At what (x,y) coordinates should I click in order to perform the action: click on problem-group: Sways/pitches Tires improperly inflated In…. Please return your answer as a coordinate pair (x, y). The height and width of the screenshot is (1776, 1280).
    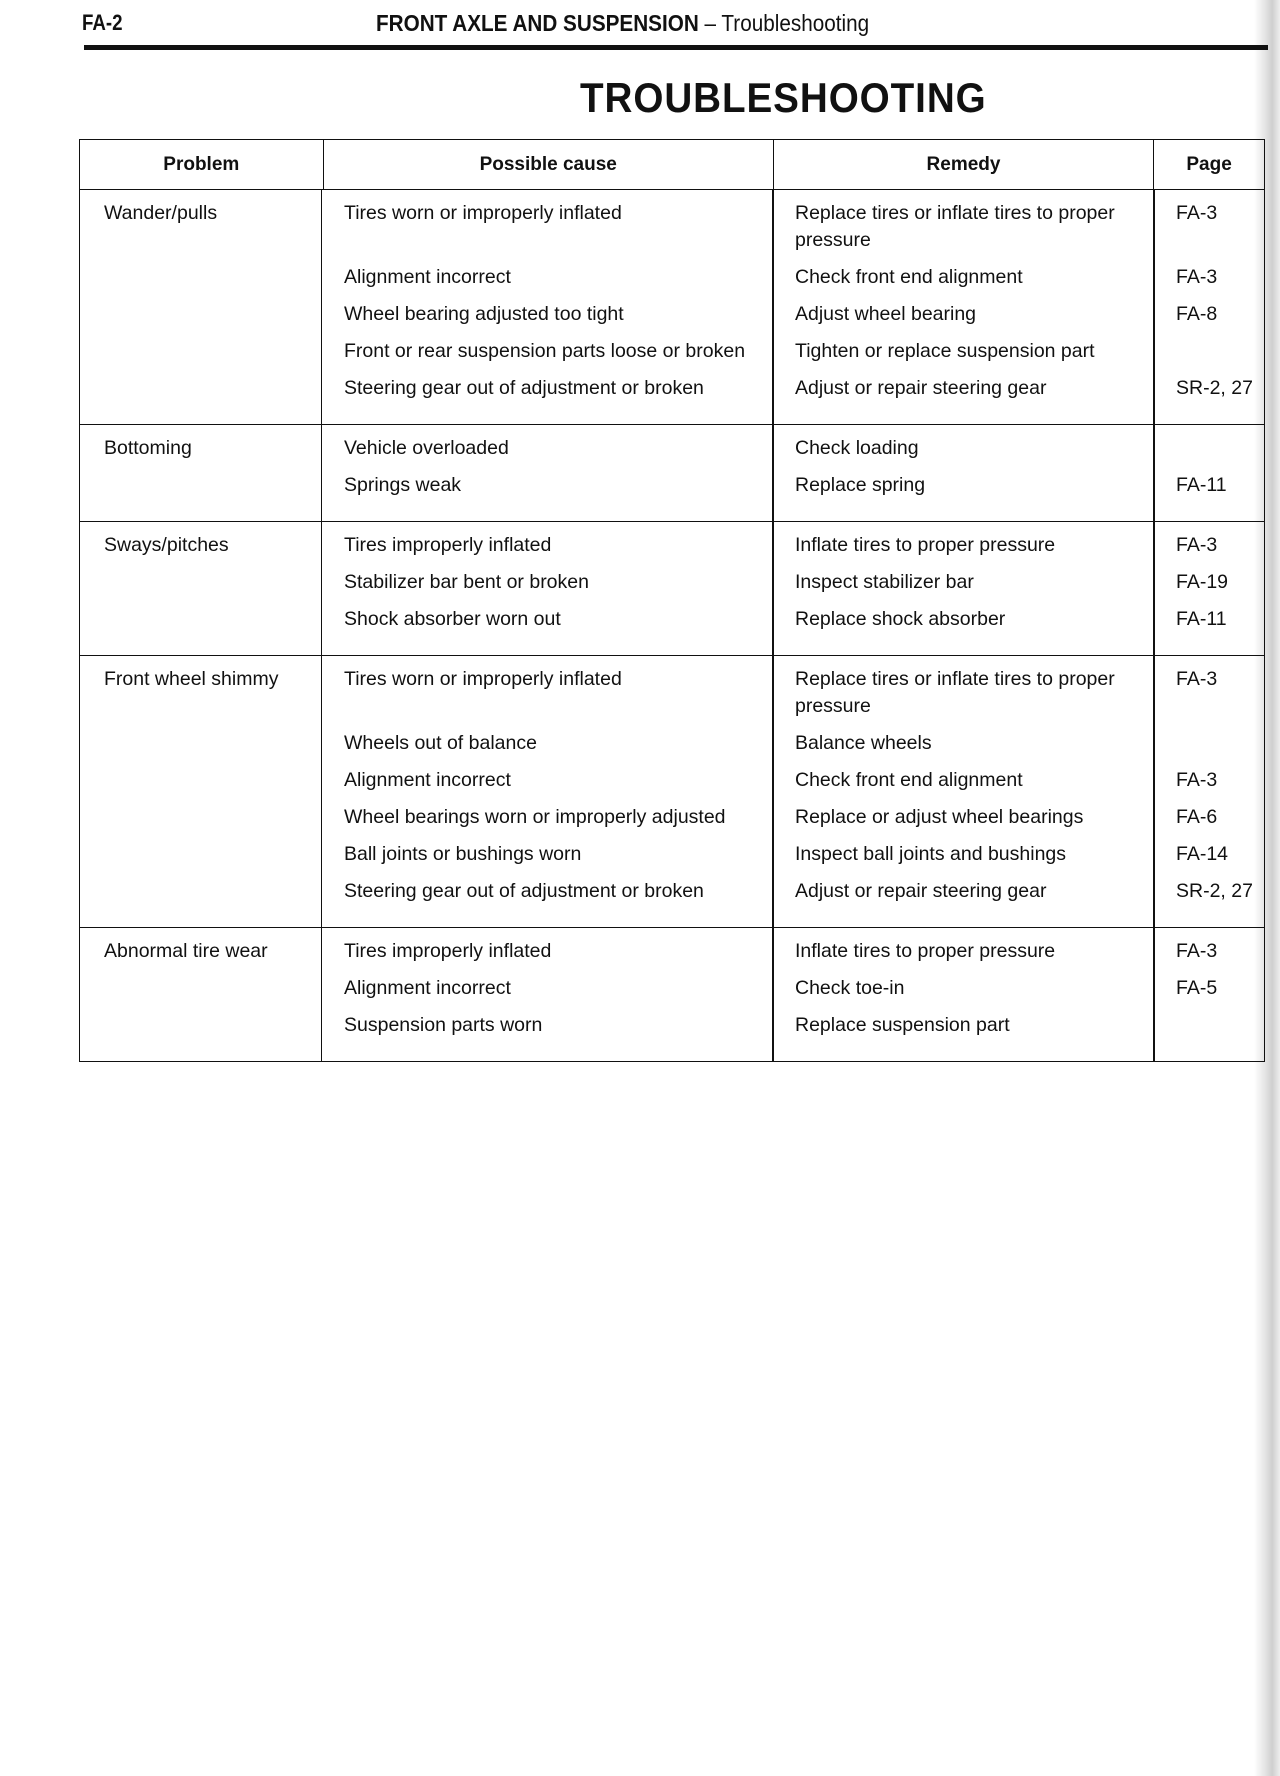
    Looking at the image, I should click on (672, 589).